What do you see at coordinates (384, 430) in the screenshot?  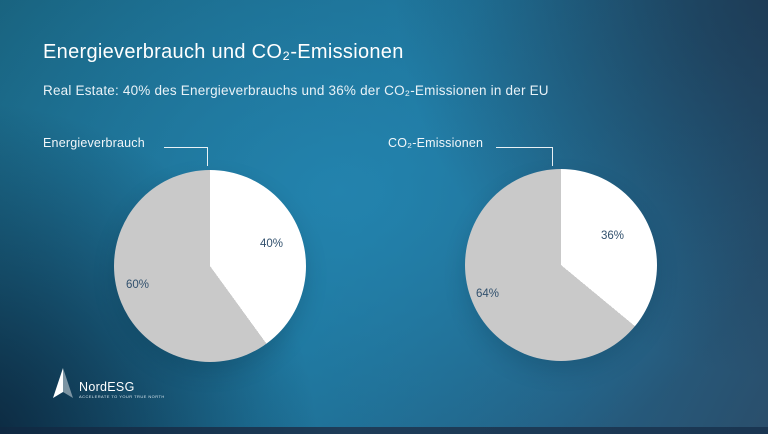 I see `footer-bar` at bounding box center [384, 430].